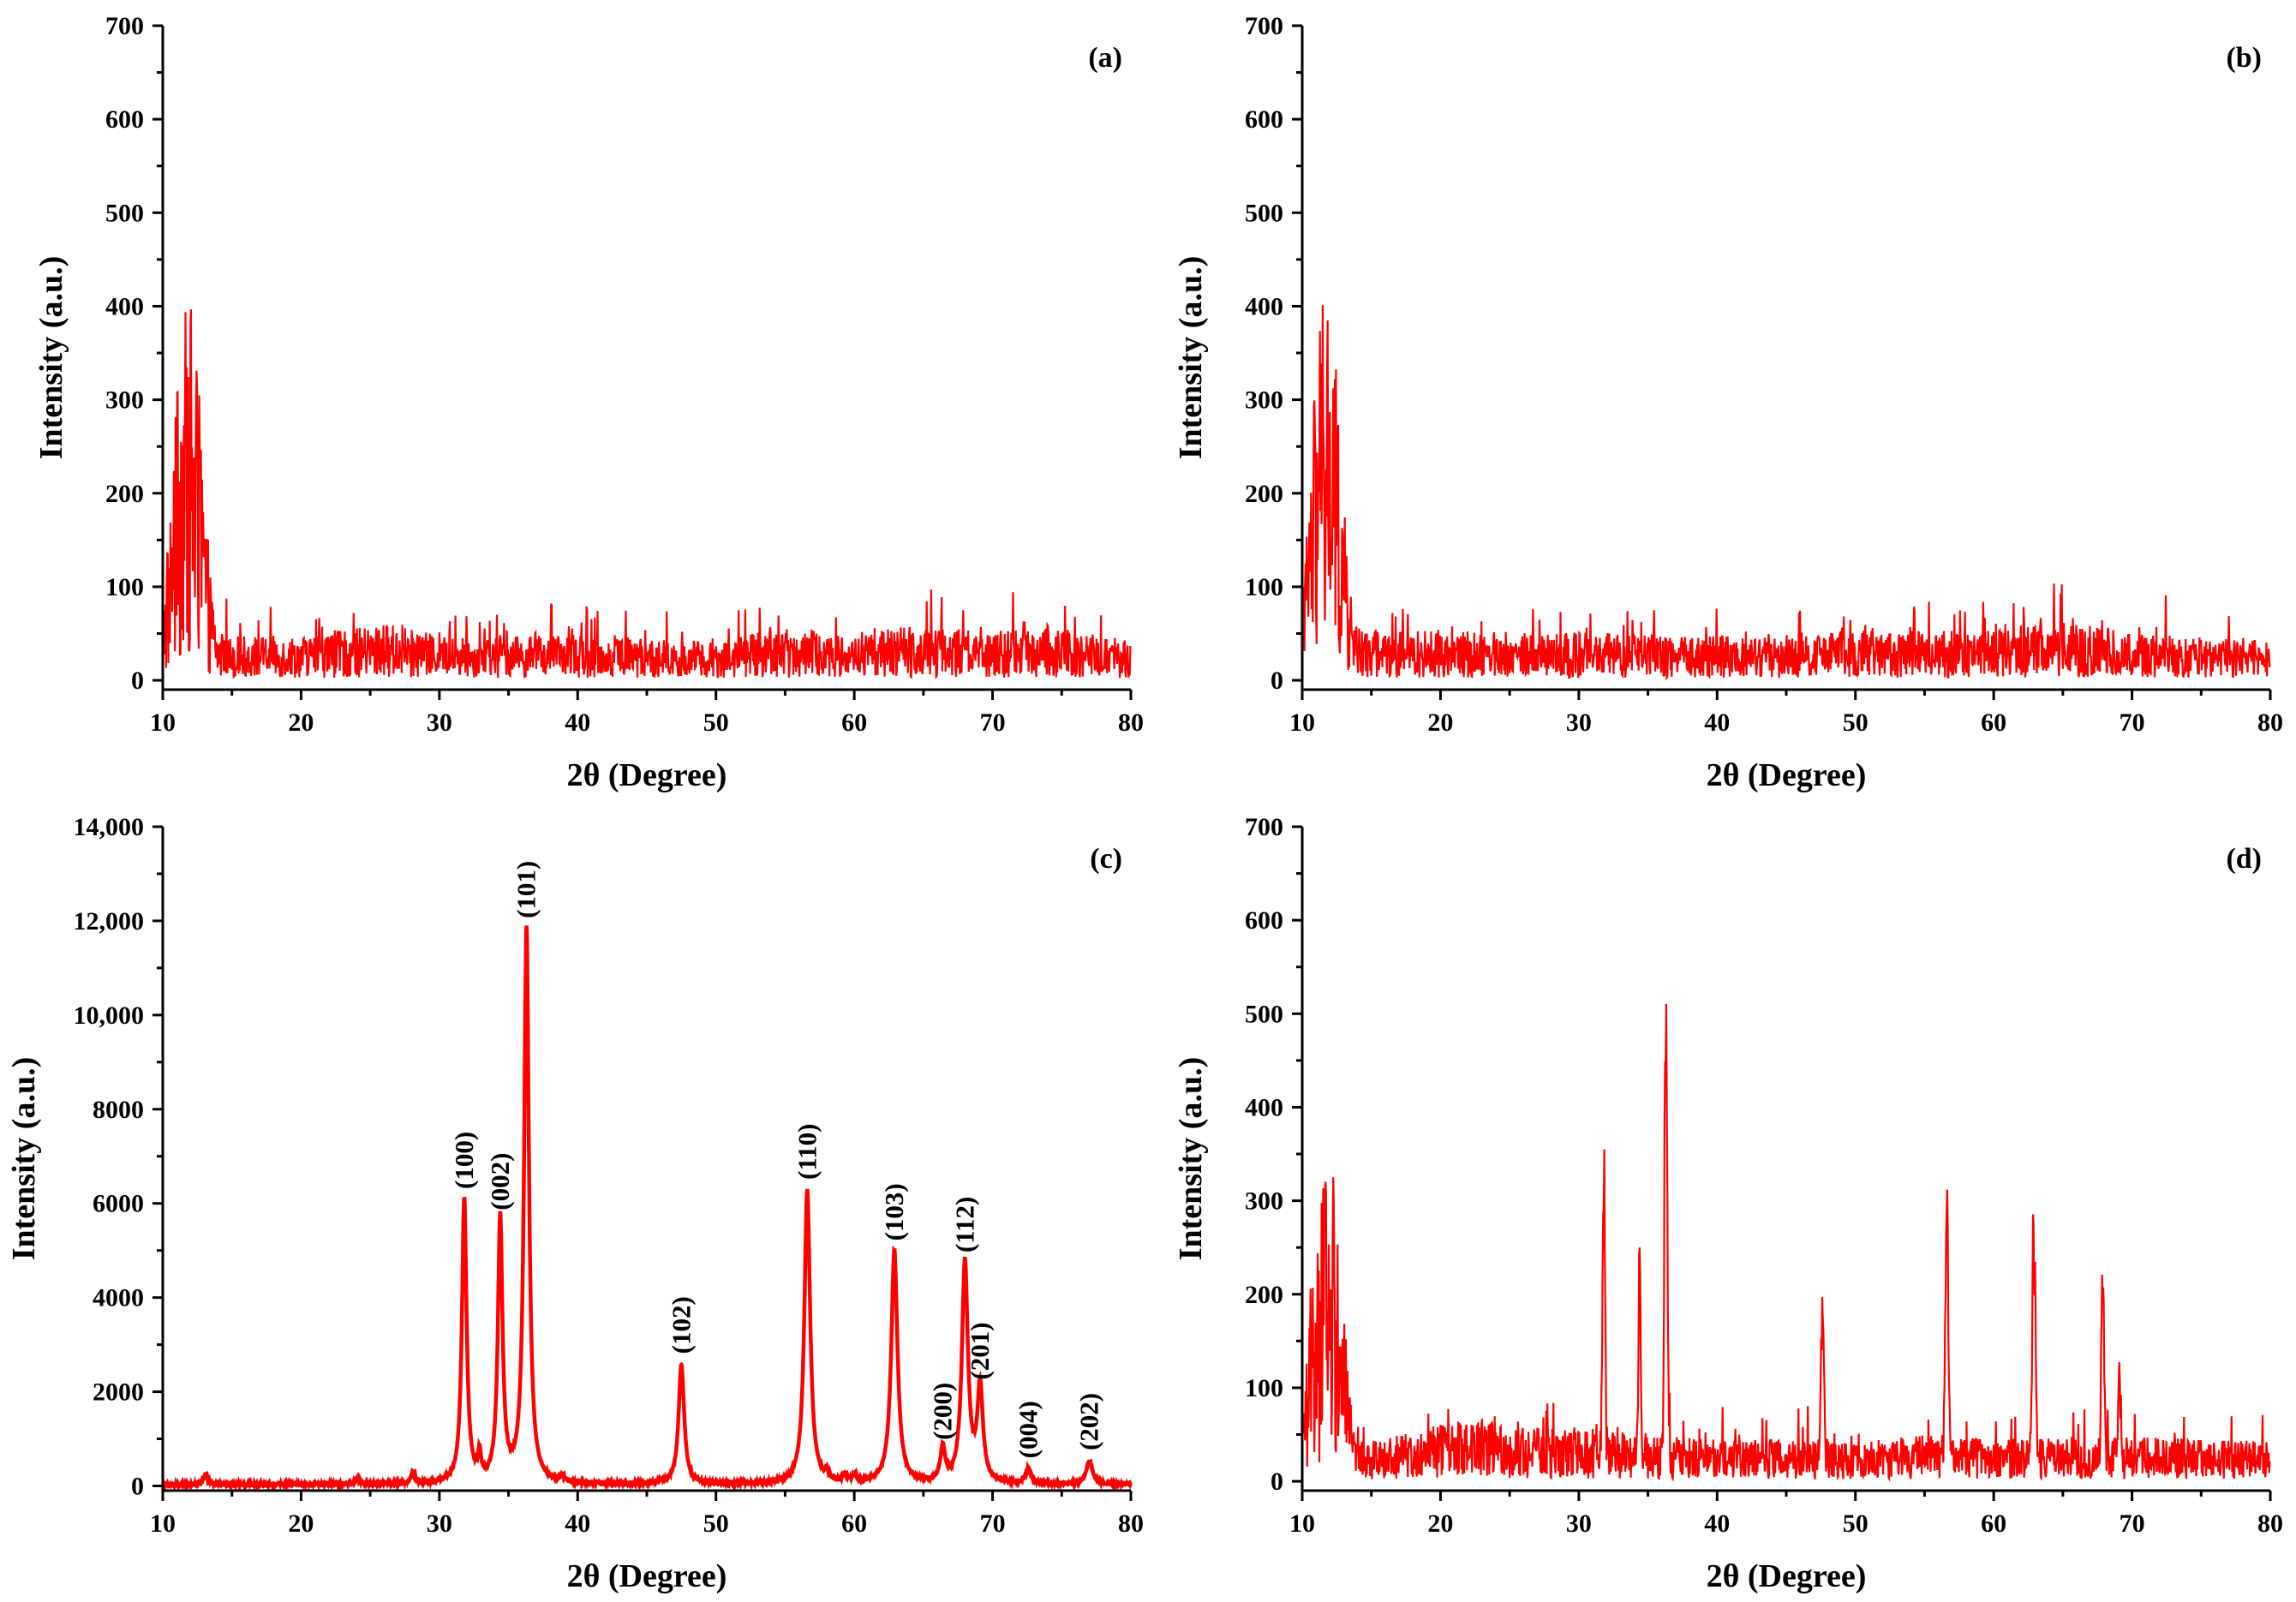 This screenshot has width=2296, height=1602. I want to click on peak-label: (200), so click(942, 1411).